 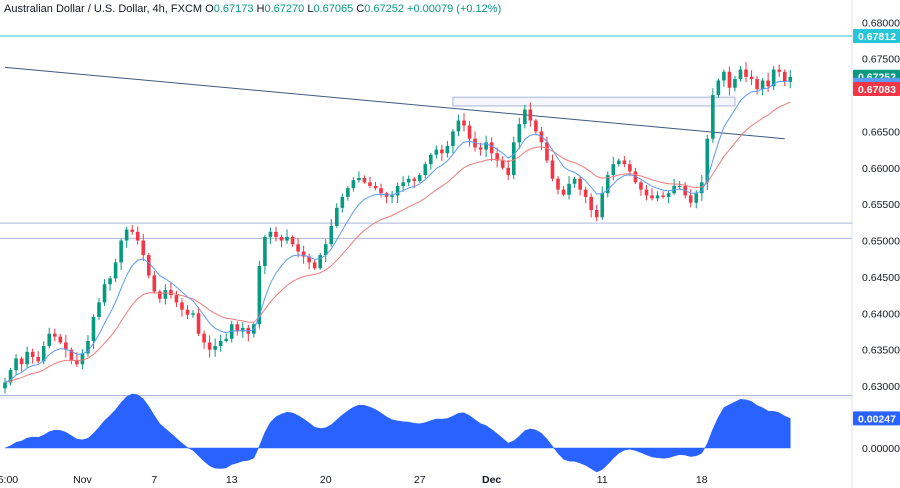 I want to click on trendline, so click(x=394, y=103).